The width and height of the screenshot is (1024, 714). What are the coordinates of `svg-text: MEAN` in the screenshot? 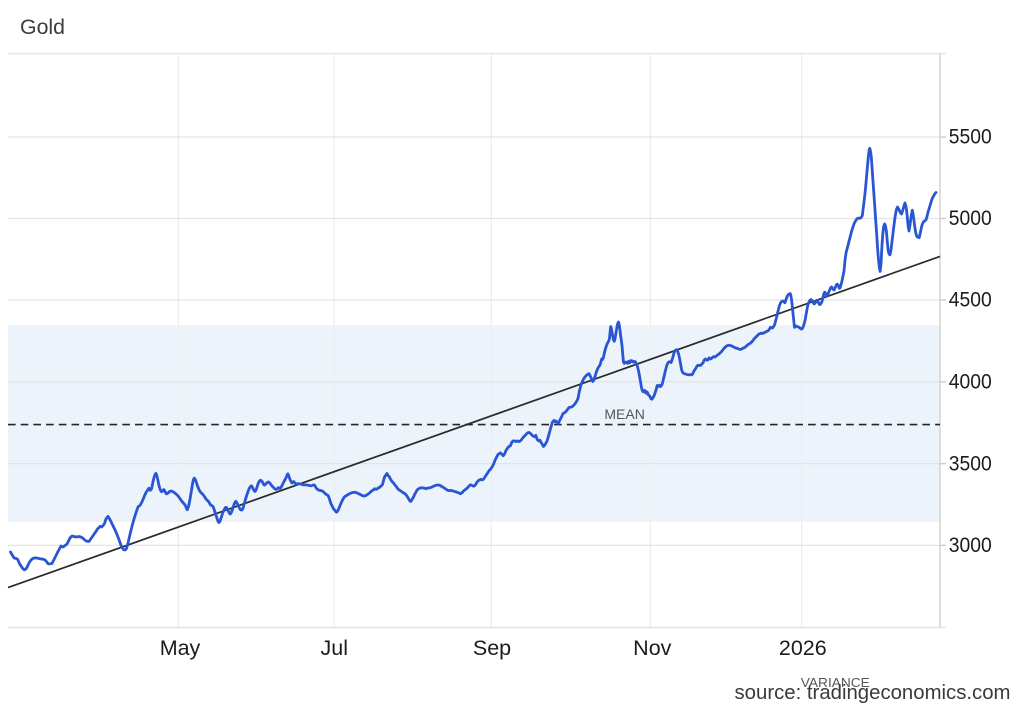 It's located at (624, 414).